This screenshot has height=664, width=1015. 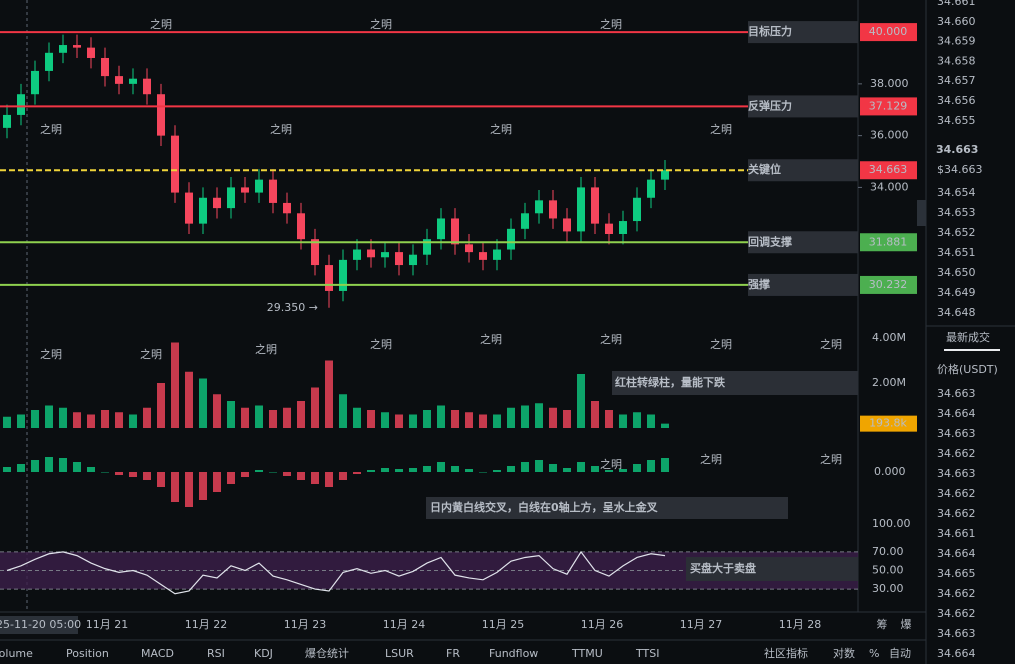 I want to click on time-label: 11月 24, so click(x=404, y=624).